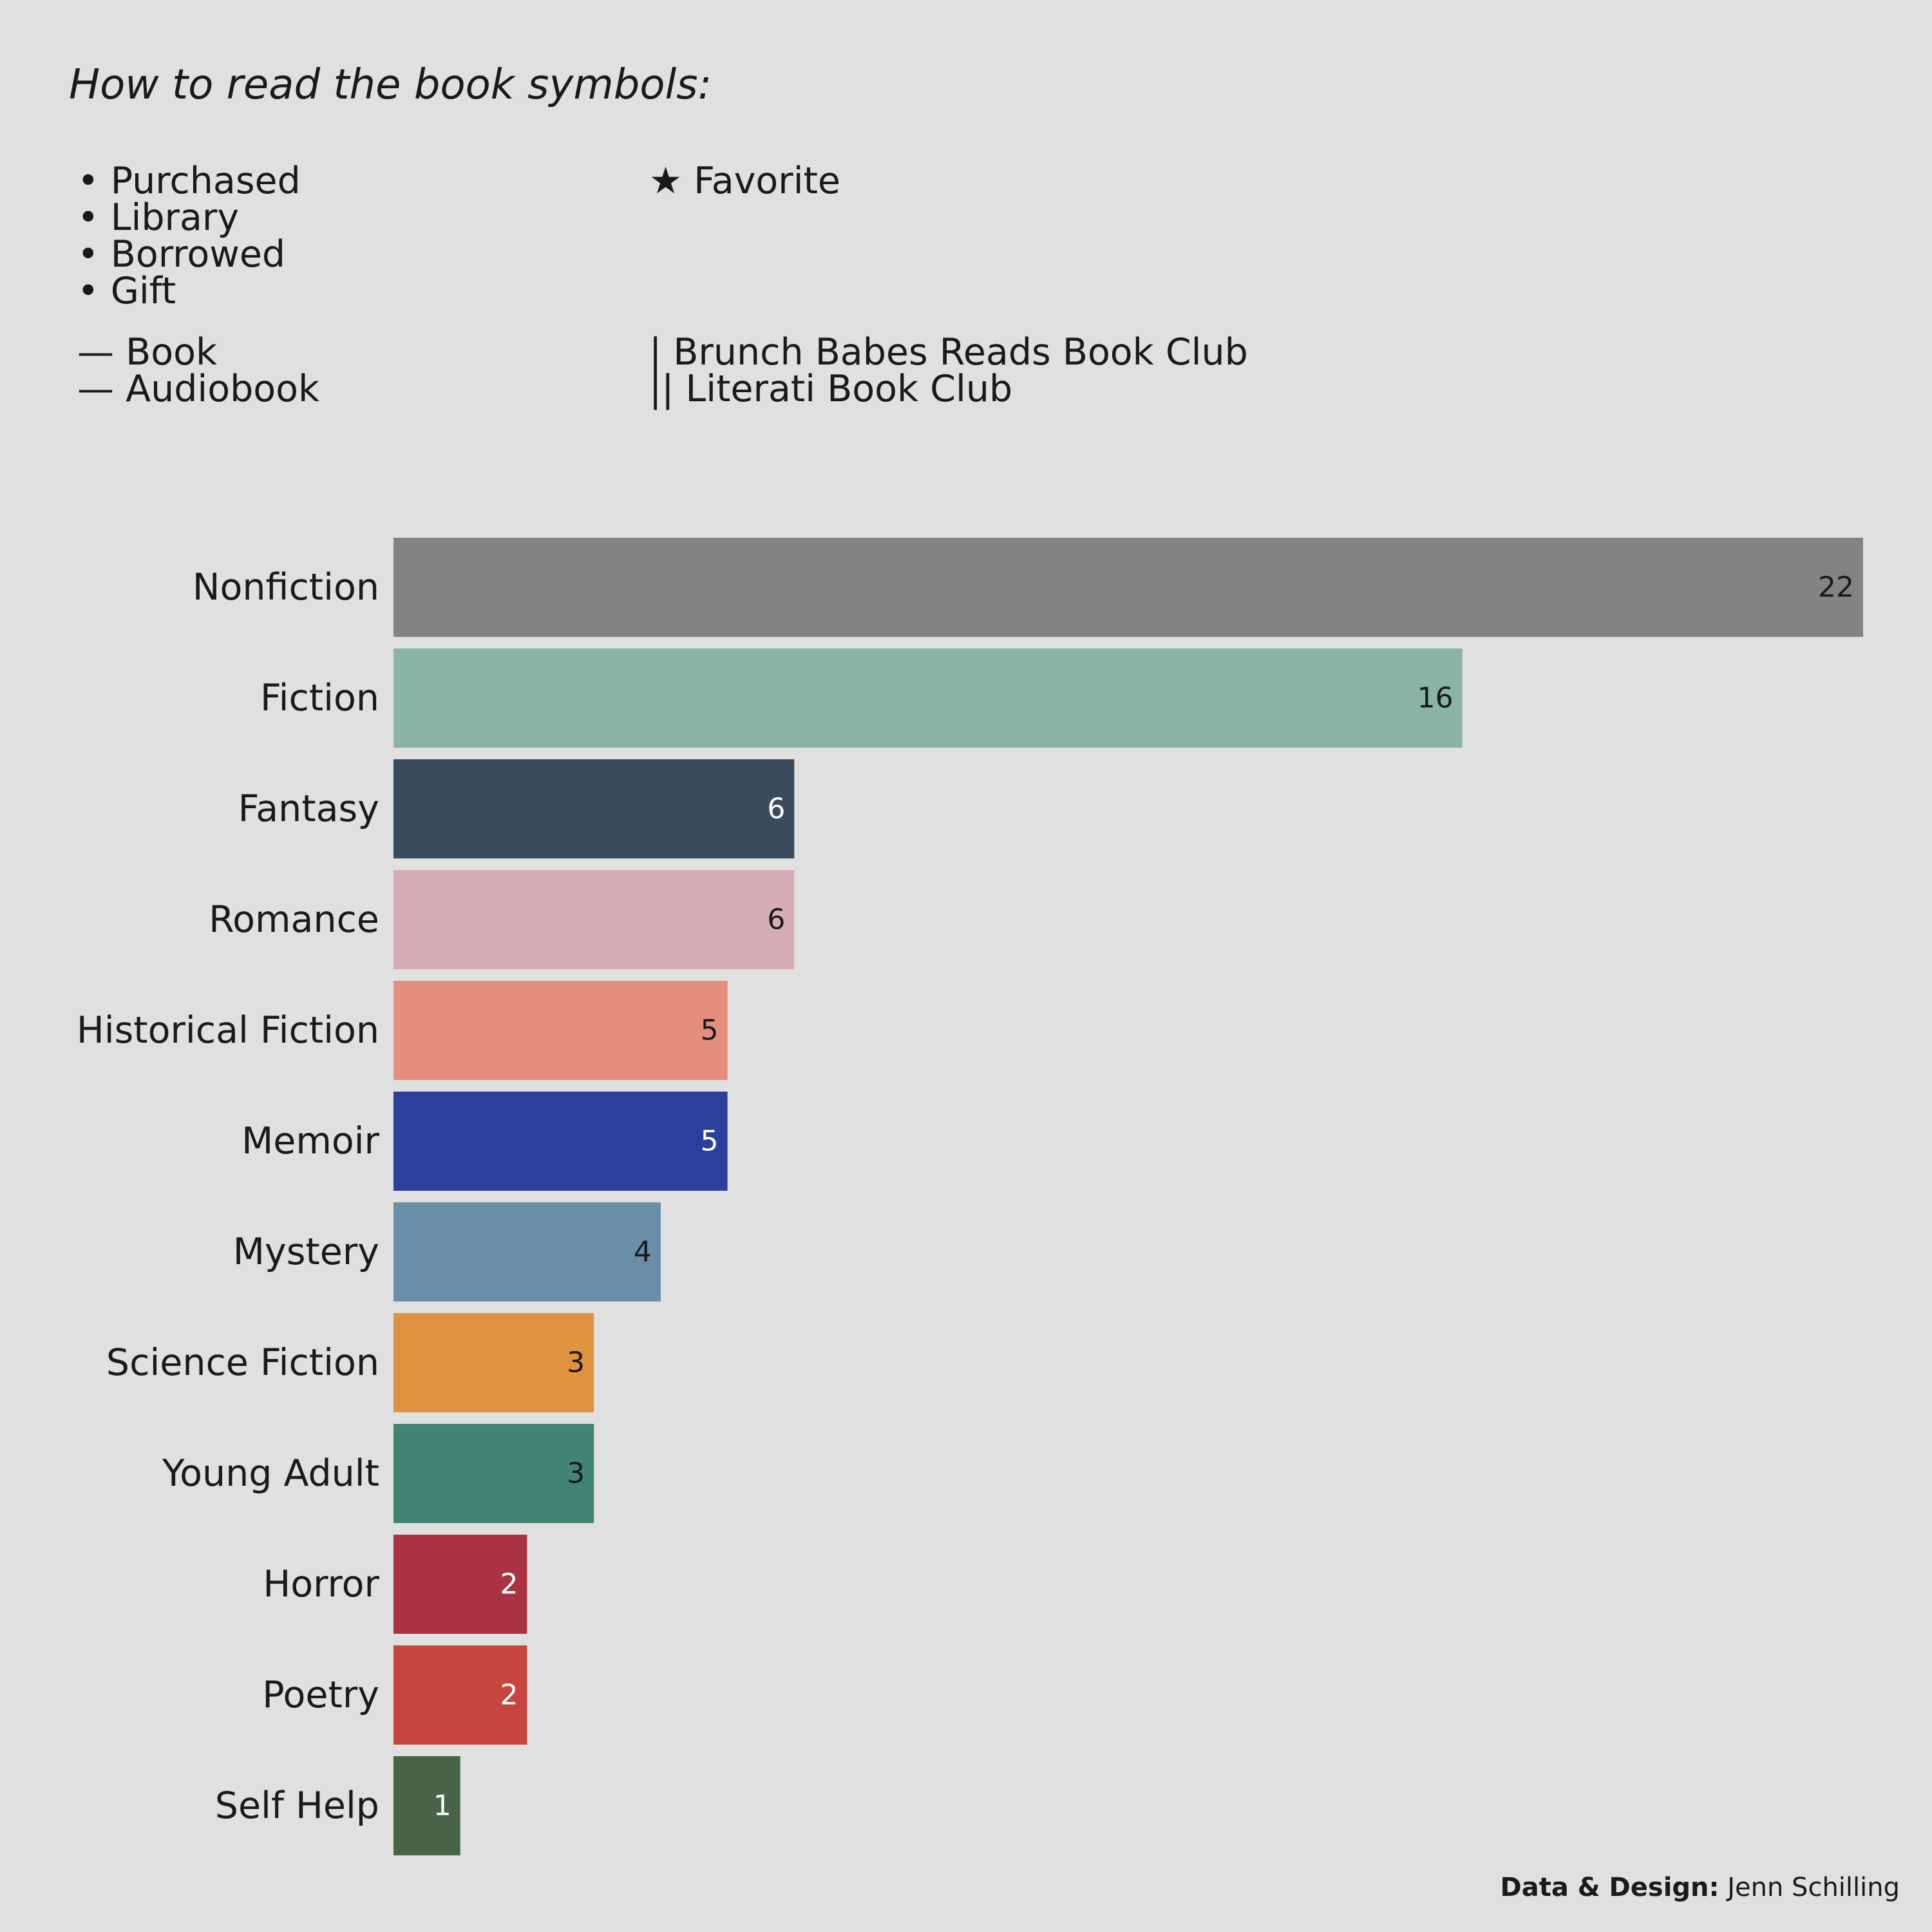 This screenshot has width=1932, height=1932. Describe the element at coordinates (460, 1585) in the screenshot. I see `bar-horror` at that location.